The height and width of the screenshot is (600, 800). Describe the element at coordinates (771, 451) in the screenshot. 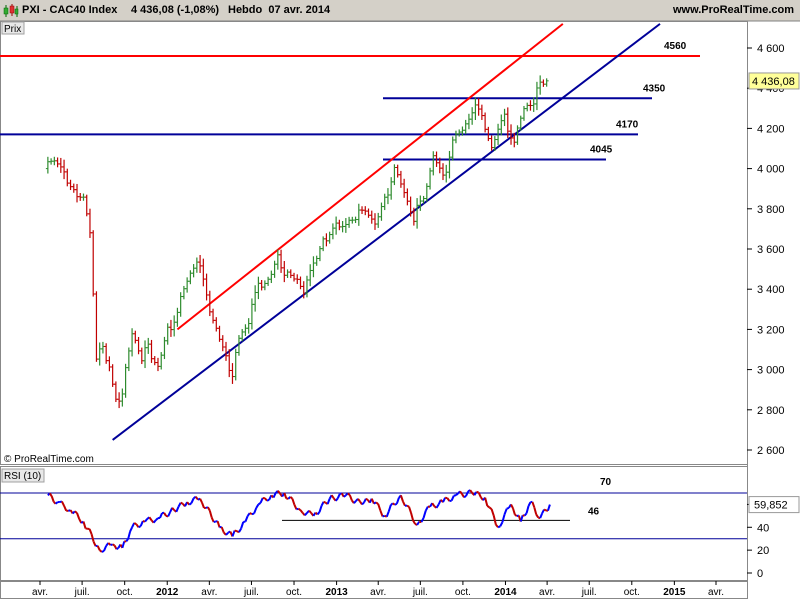

I see `price-y-tick-label: 2 600` at that location.